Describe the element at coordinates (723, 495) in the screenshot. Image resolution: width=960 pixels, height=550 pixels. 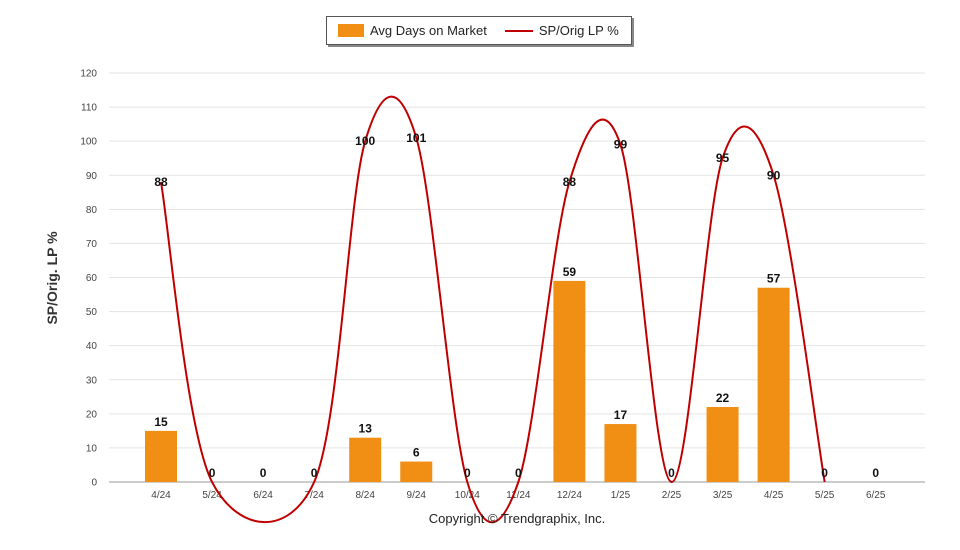
I see `x-tick-label: 3/25` at that location.